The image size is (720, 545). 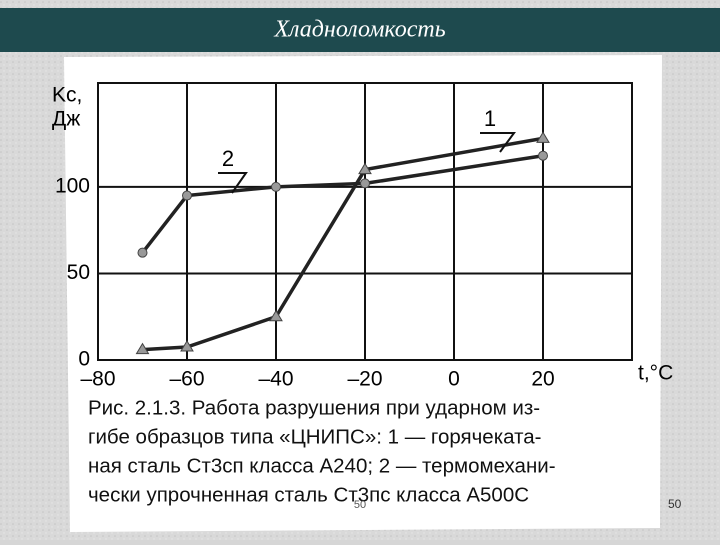 What do you see at coordinates (275, 379) in the screenshot?
I see `x-tick-label: –40` at bounding box center [275, 379].